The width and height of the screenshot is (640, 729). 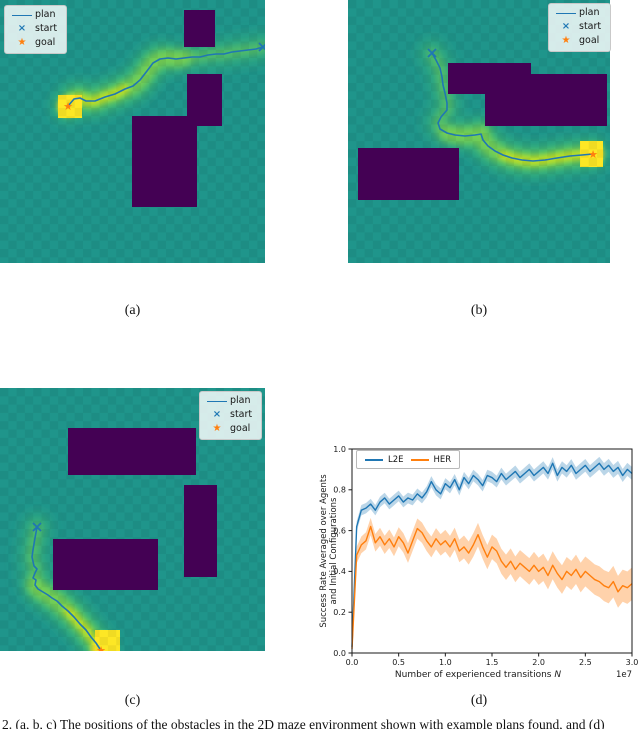 I want to click on maze-plot-a: ★, so click(x=132, y=131).